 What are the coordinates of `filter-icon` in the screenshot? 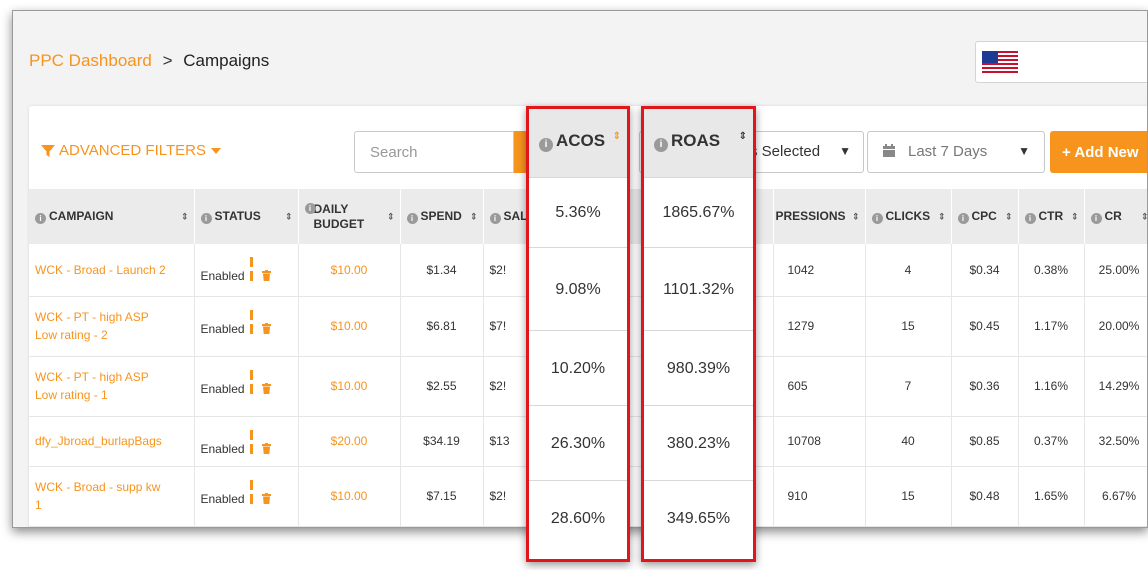 It's located at (48, 150).